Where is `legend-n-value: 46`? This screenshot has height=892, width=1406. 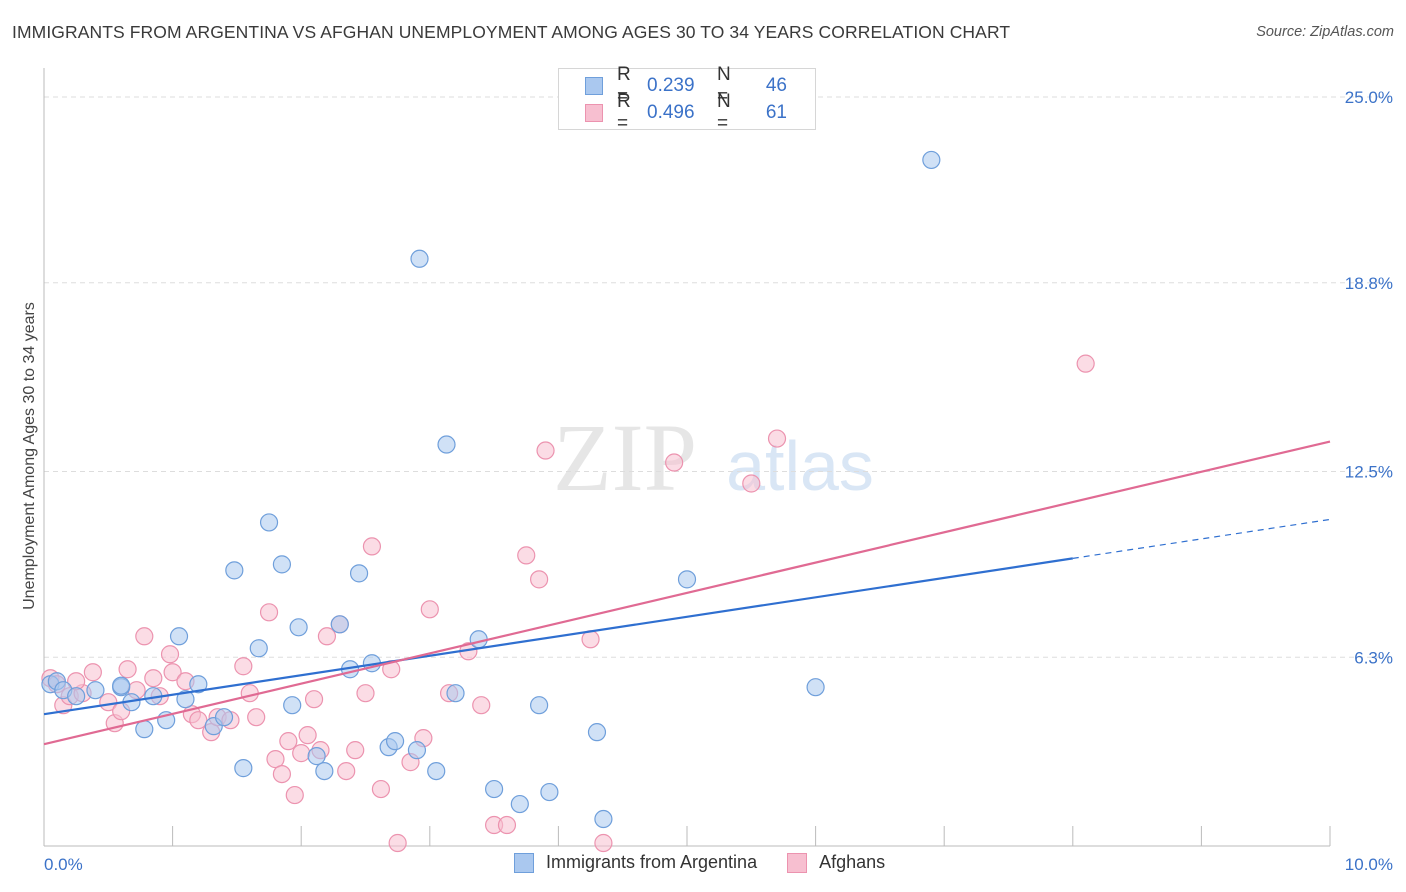 legend-n-value: 46 is located at coordinates (776, 85).